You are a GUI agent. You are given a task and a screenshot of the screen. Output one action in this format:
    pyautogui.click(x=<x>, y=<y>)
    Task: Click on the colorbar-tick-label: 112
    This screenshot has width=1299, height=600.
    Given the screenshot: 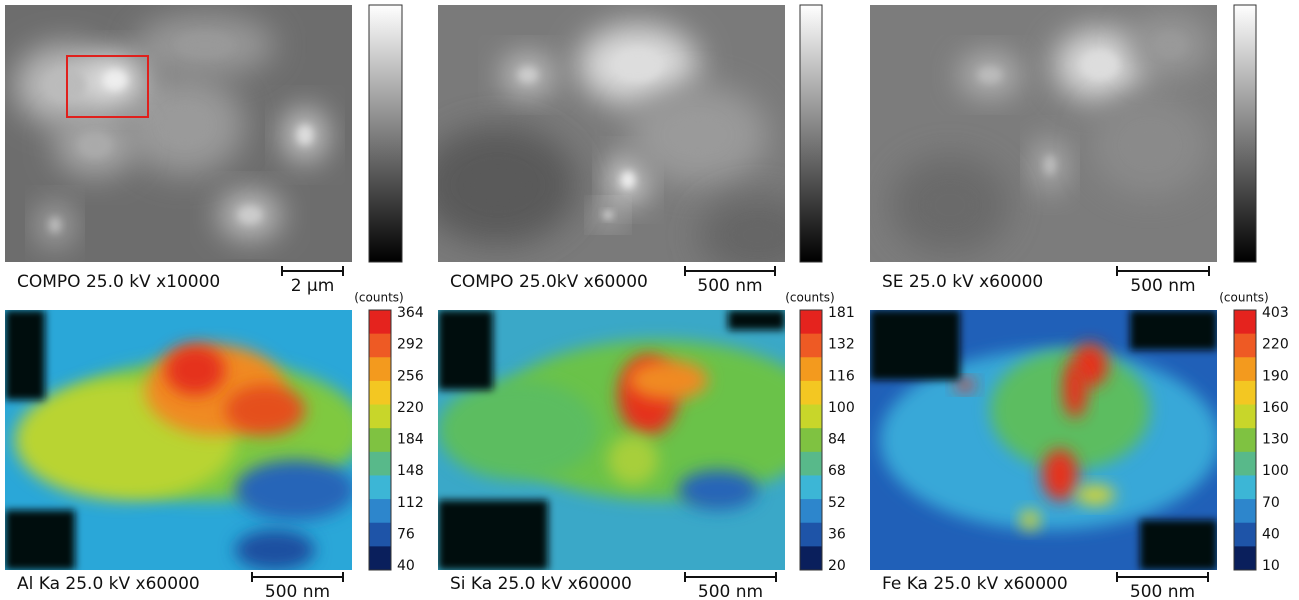 What is the action you would take?
    pyautogui.click(x=410, y=503)
    